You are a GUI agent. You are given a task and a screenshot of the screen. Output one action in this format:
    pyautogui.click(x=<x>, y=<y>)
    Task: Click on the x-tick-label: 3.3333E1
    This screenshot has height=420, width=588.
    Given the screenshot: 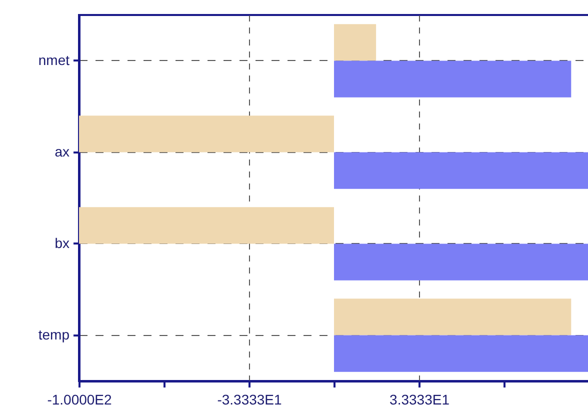 What is the action you would take?
    pyautogui.click(x=420, y=400)
    